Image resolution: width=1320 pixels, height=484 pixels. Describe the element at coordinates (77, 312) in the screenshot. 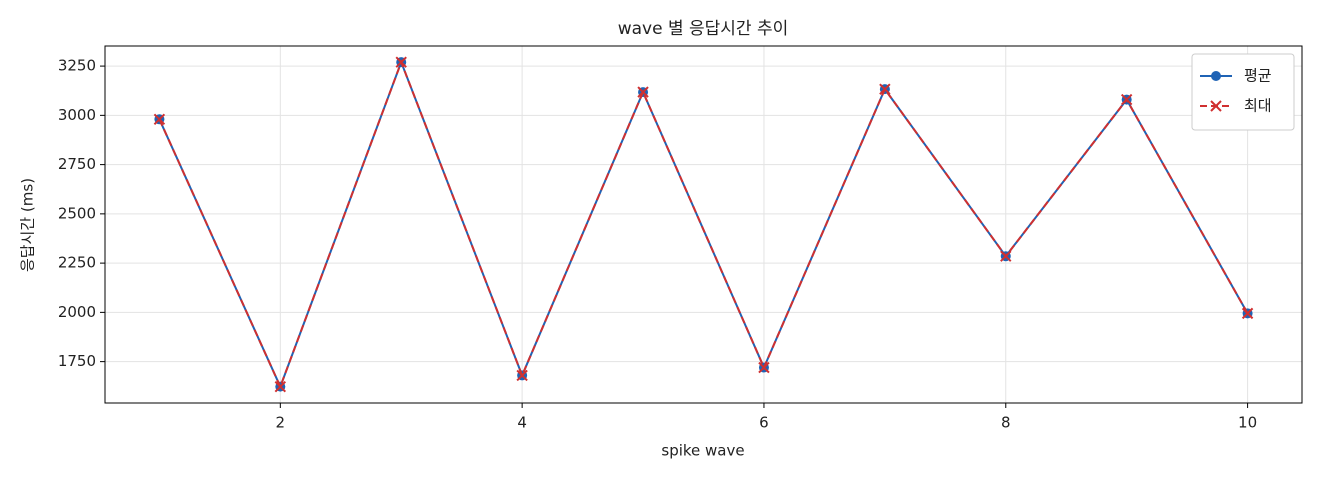

I see `y-tick-label: 2000` at that location.